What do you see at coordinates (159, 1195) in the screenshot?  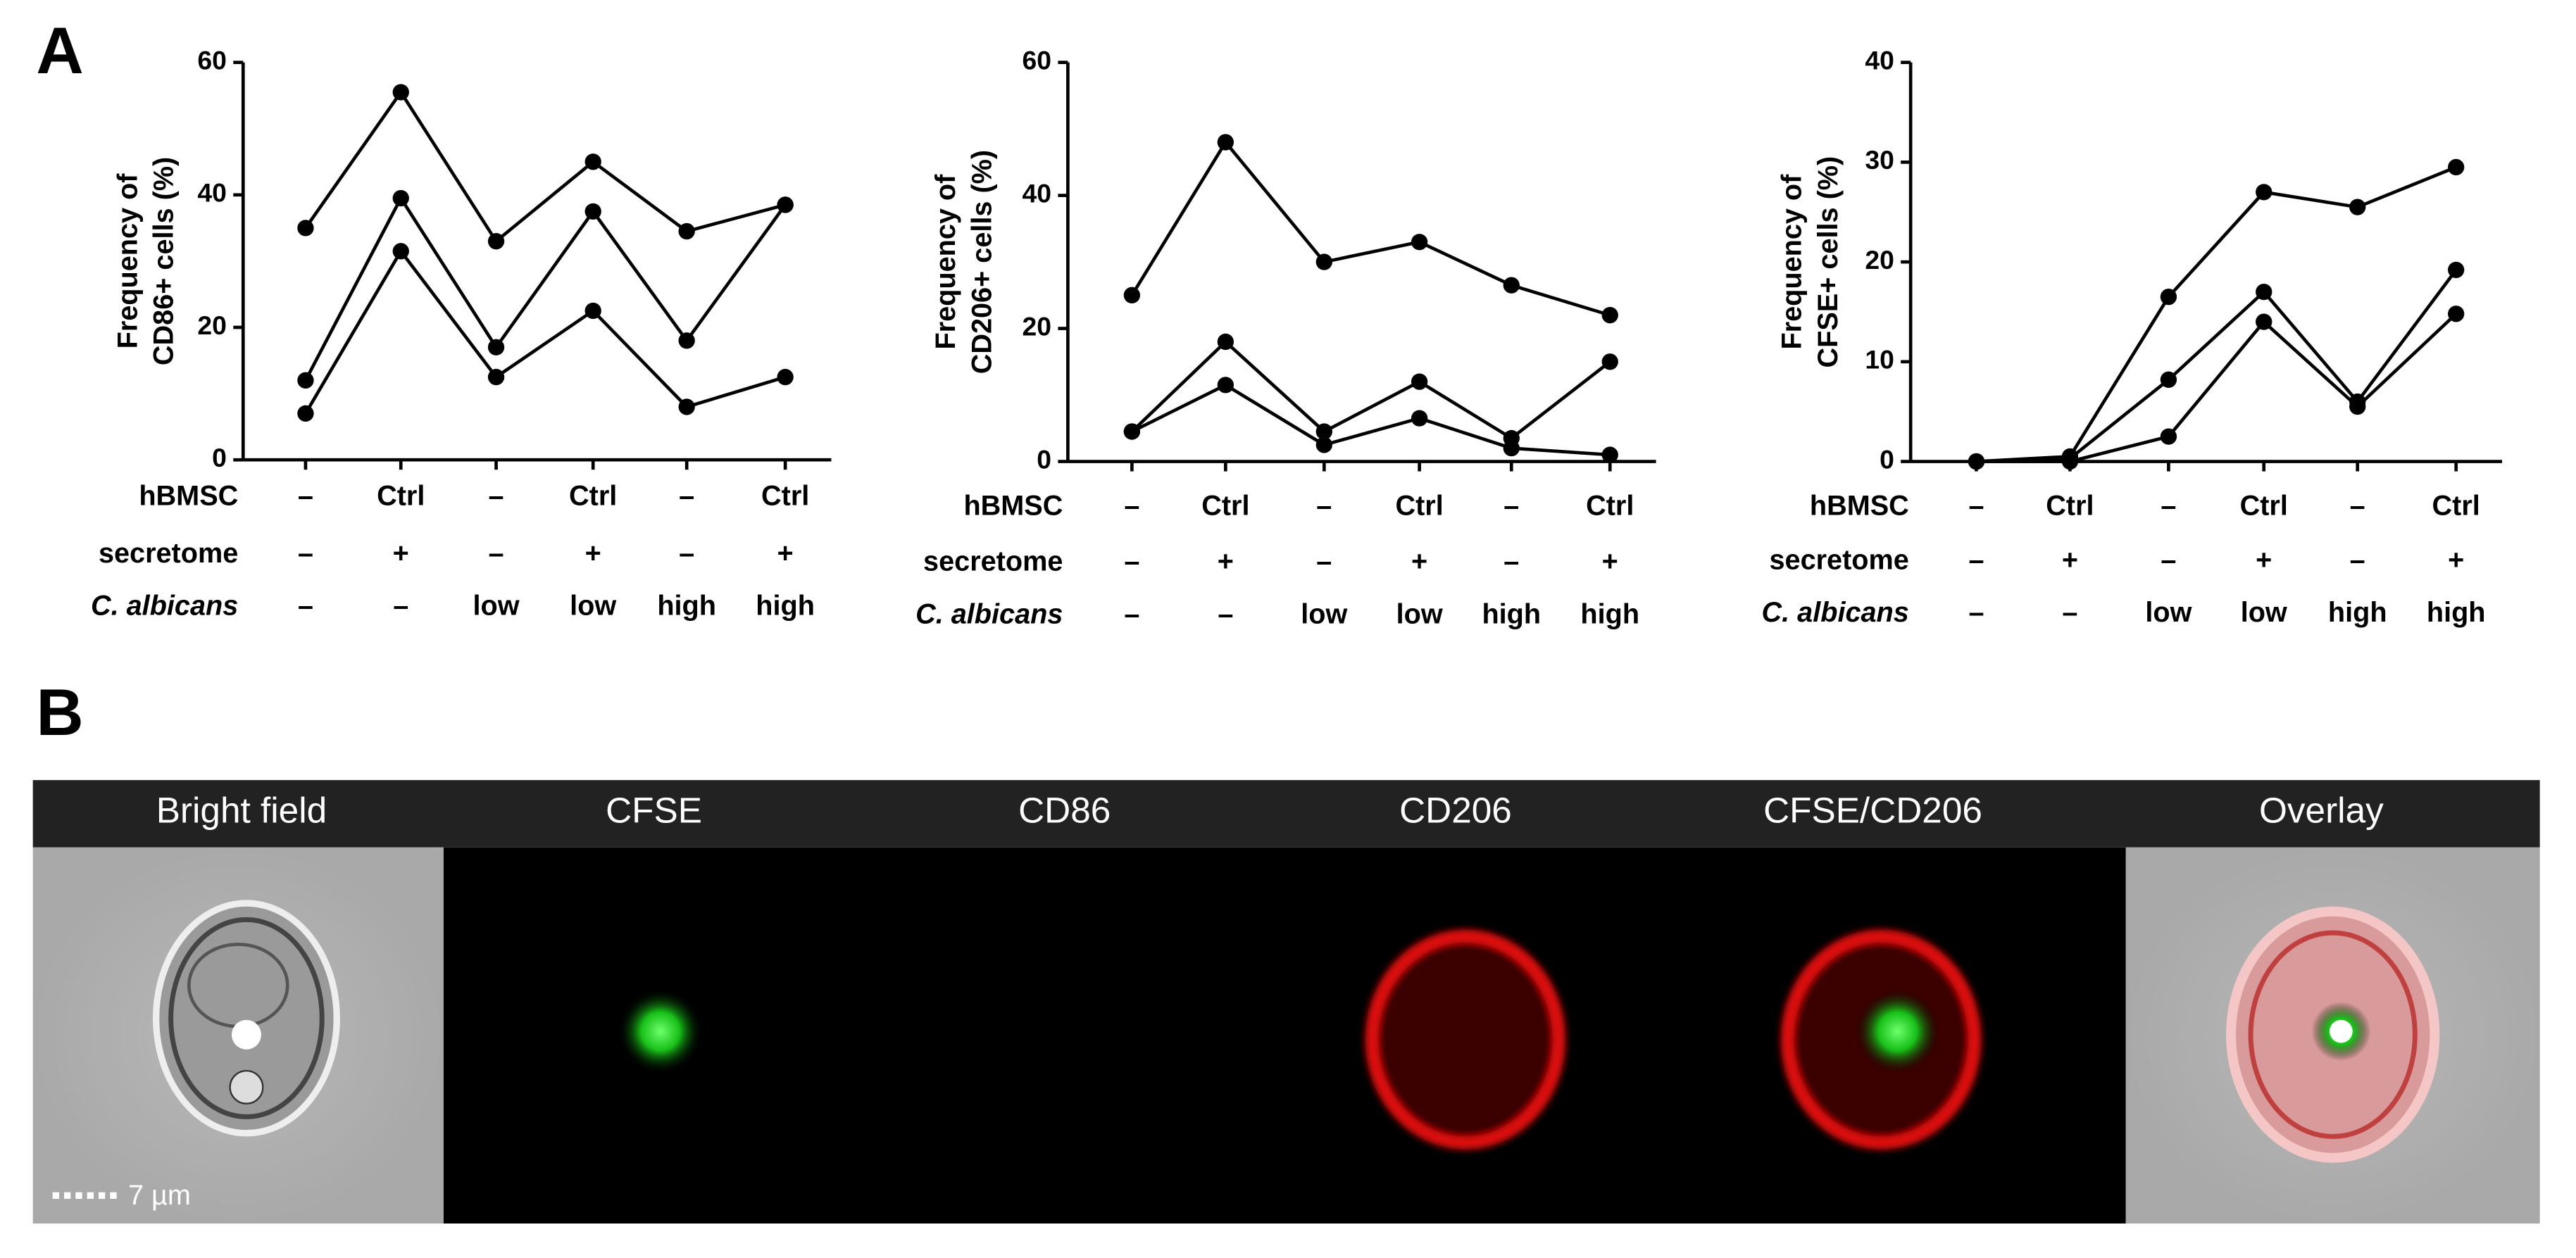 I see `scale-bar-label: 7 µm` at bounding box center [159, 1195].